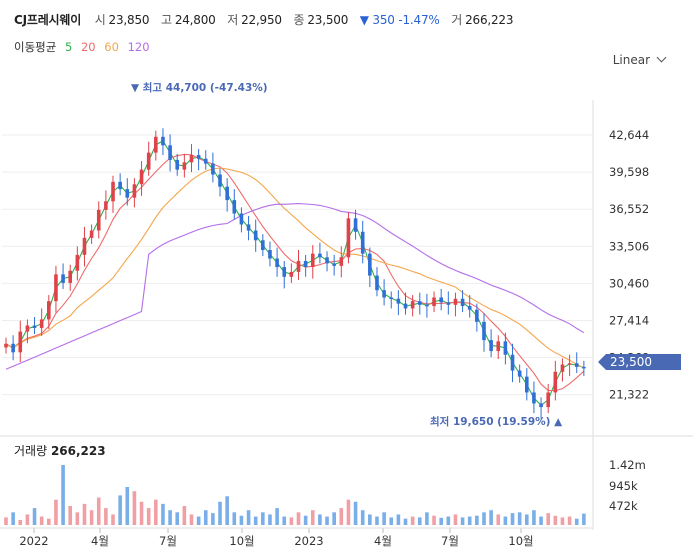 This screenshot has width=693, height=555. I want to click on max-annotation: ▼ 최고 44,700 (-47.43%), so click(199, 87).